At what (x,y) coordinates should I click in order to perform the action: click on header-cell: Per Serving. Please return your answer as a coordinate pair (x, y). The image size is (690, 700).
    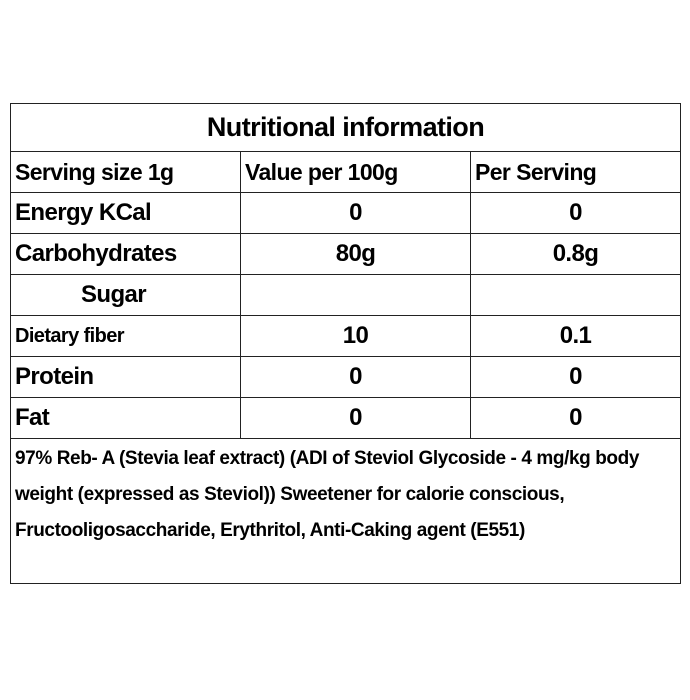
    Looking at the image, I should click on (575, 172).